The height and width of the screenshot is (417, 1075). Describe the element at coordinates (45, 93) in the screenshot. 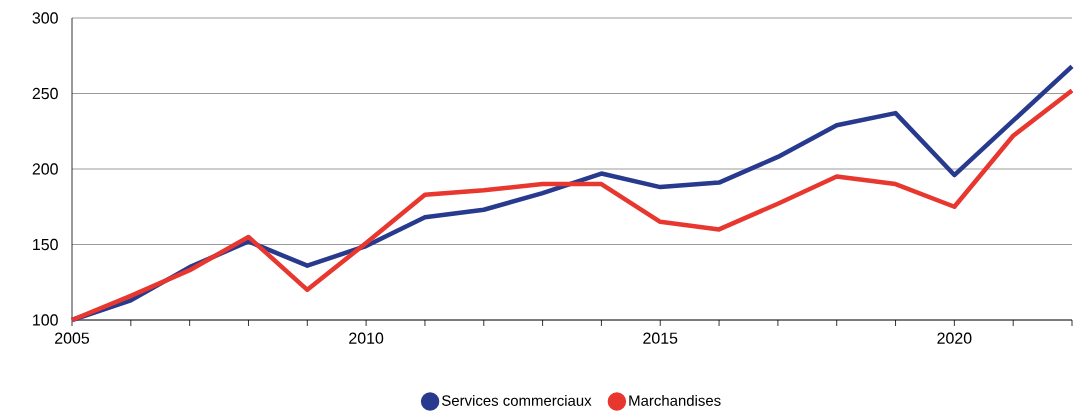

I see `y-tick-label: 250` at that location.